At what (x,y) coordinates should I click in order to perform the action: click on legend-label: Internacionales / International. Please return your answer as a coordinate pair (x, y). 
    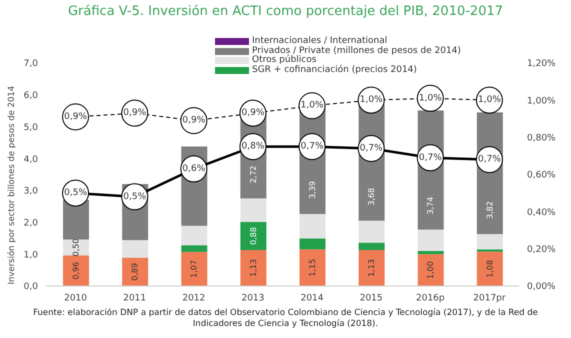
    Looking at the image, I should click on (320, 41).